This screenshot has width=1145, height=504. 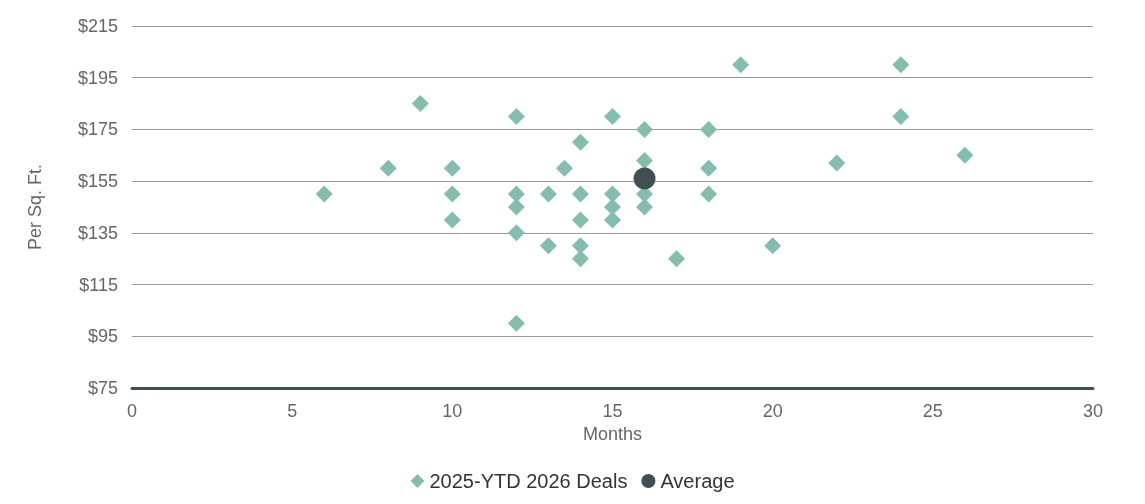 What do you see at coordinates (97, 181) in the screenshot?
I see `y-tick-label: $155` at bounding box center [97, 181].